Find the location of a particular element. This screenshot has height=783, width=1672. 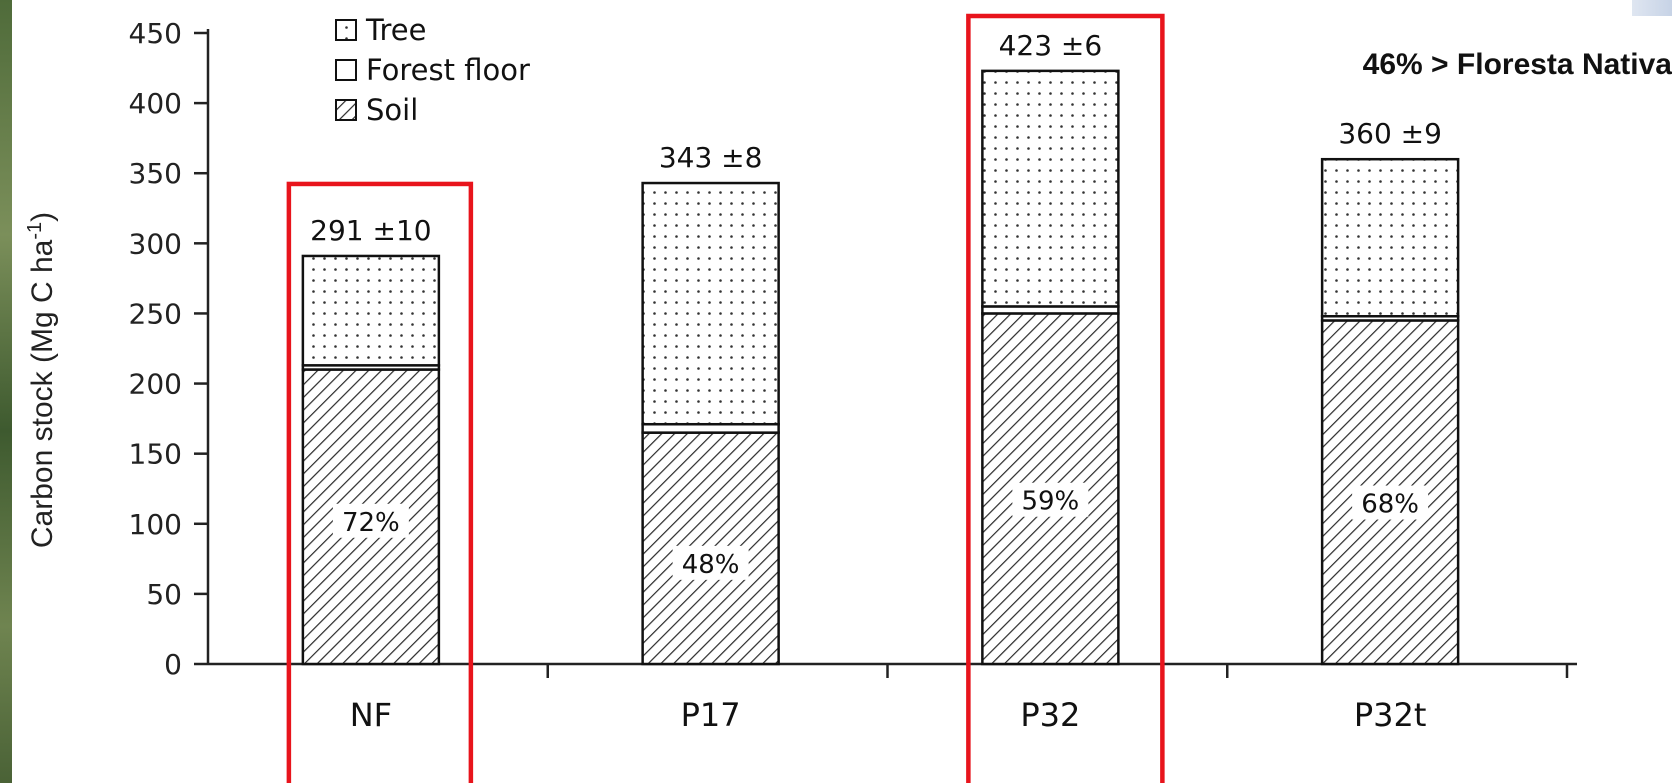

y-tick-label: 350 is located at coordinates (155, 173).